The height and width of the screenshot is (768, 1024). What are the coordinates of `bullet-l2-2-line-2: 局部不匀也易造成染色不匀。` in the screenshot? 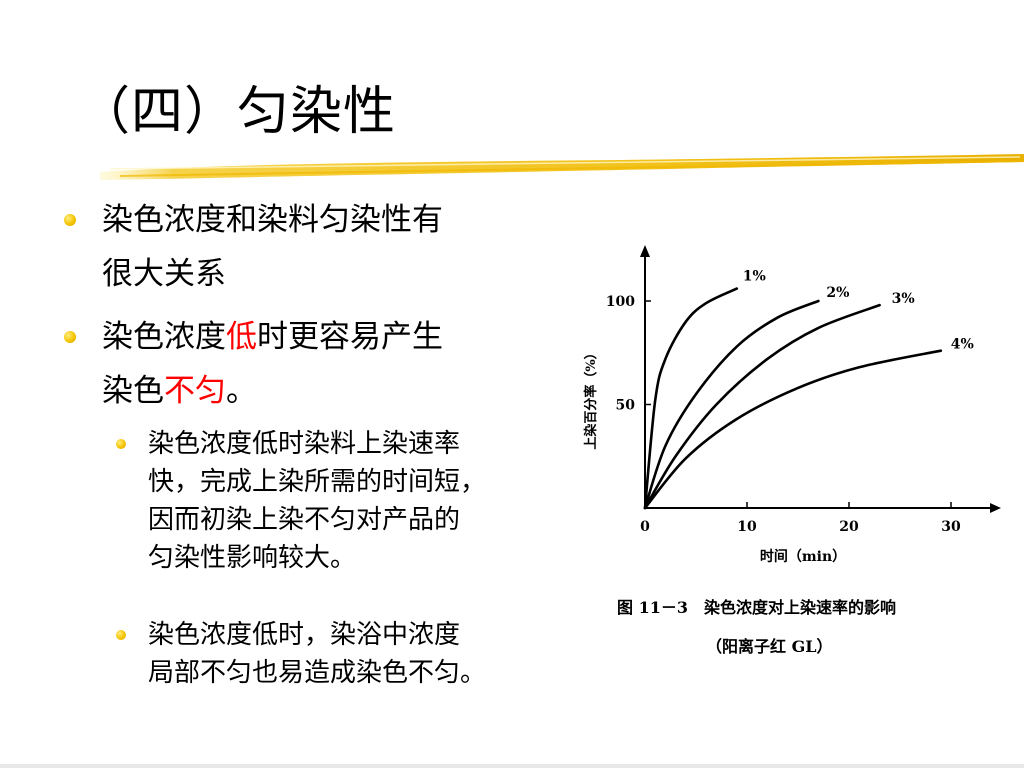 It's located at (317, 673).